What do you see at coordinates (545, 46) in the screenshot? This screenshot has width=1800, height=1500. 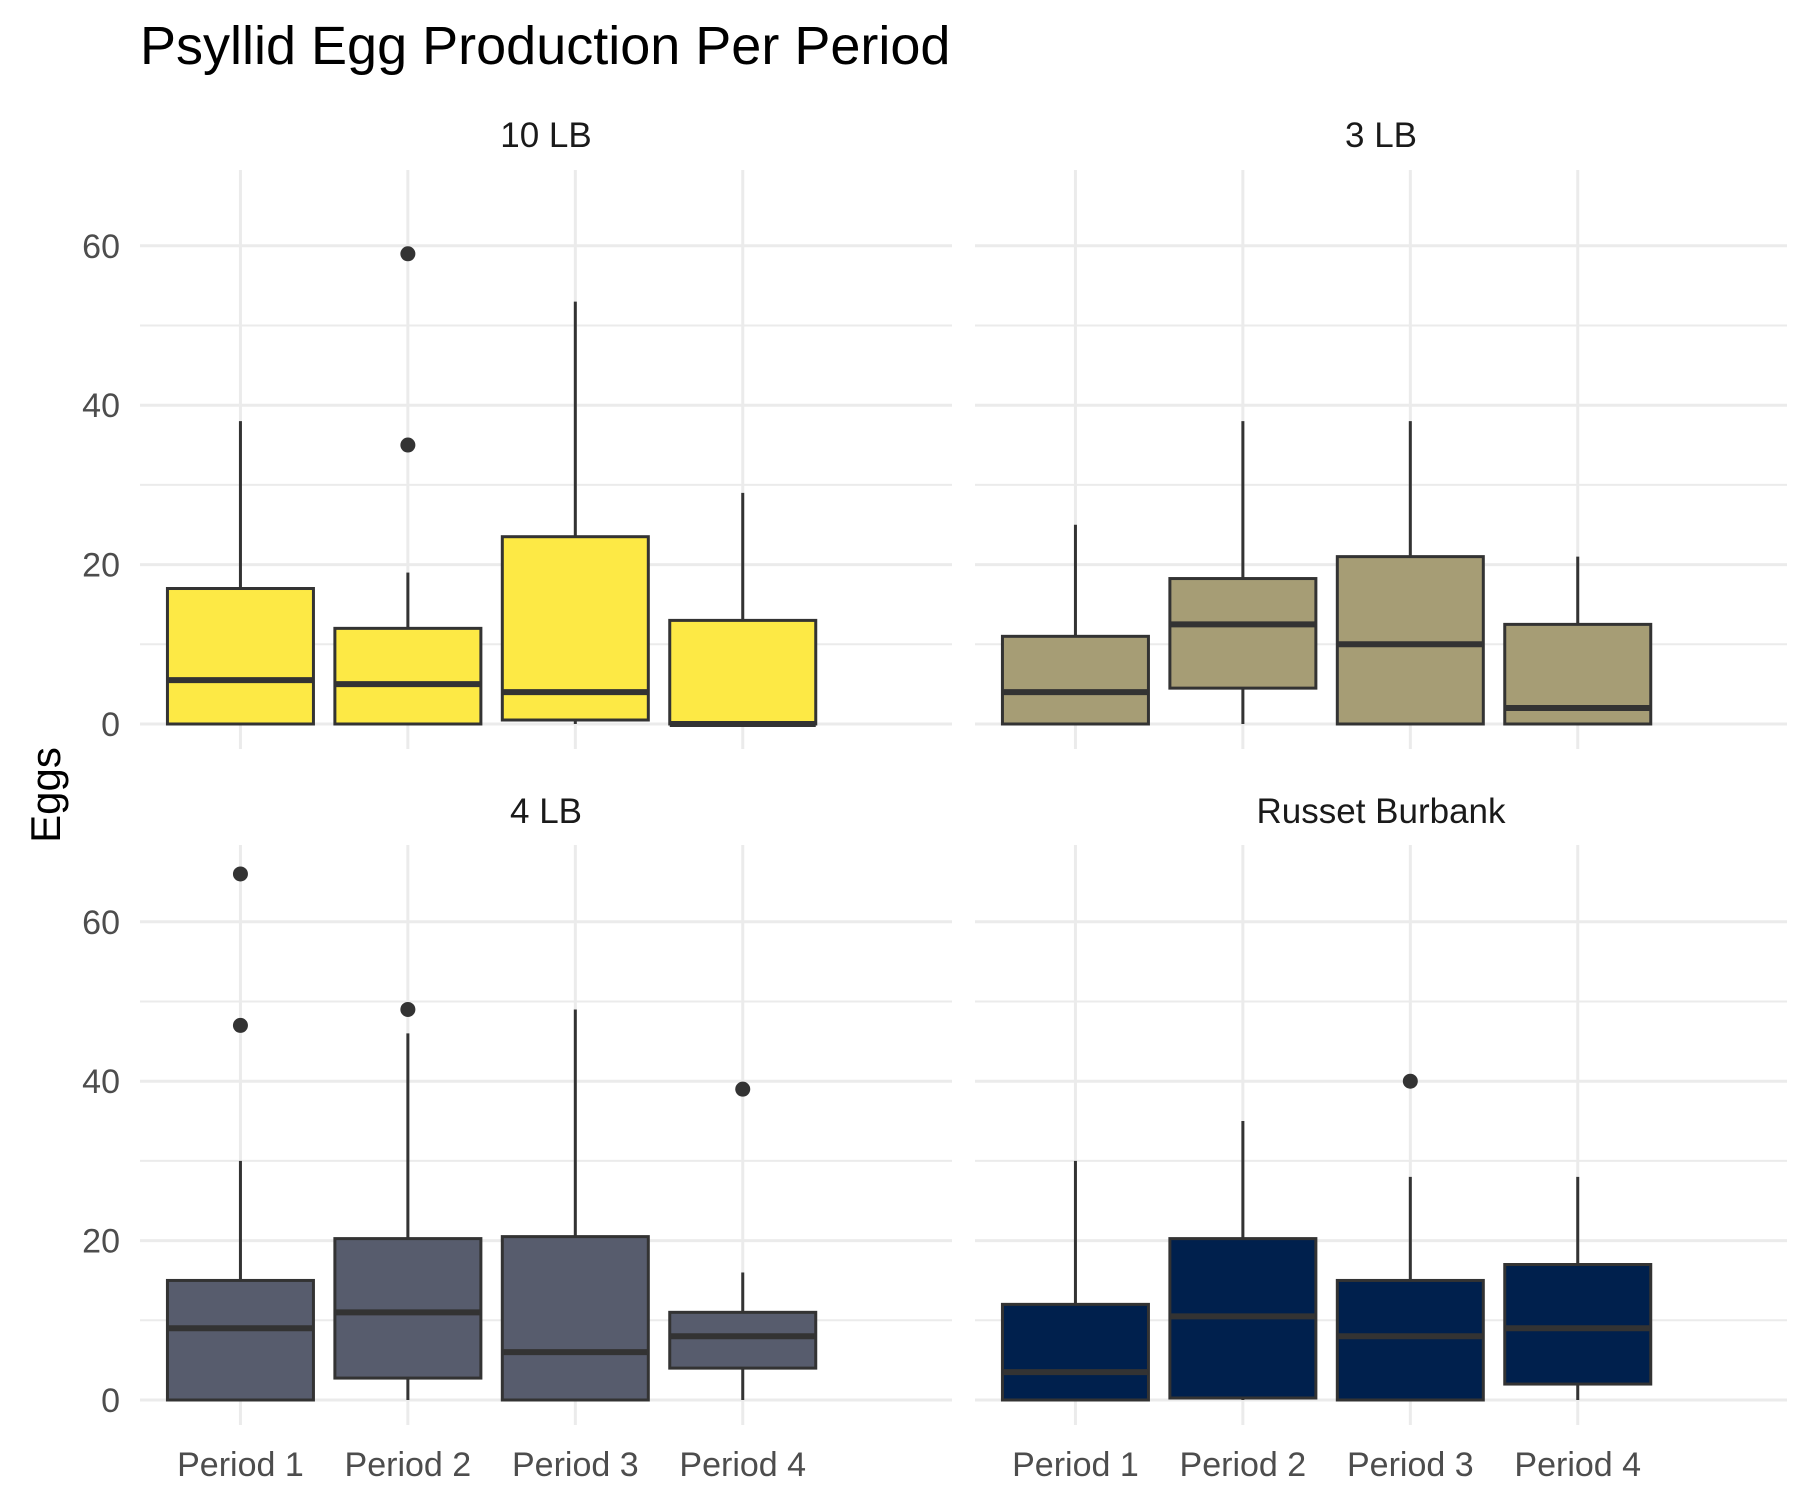 I see `chart-title: Psyllid Egg Production Per Period` at bounding box center [545, 46].